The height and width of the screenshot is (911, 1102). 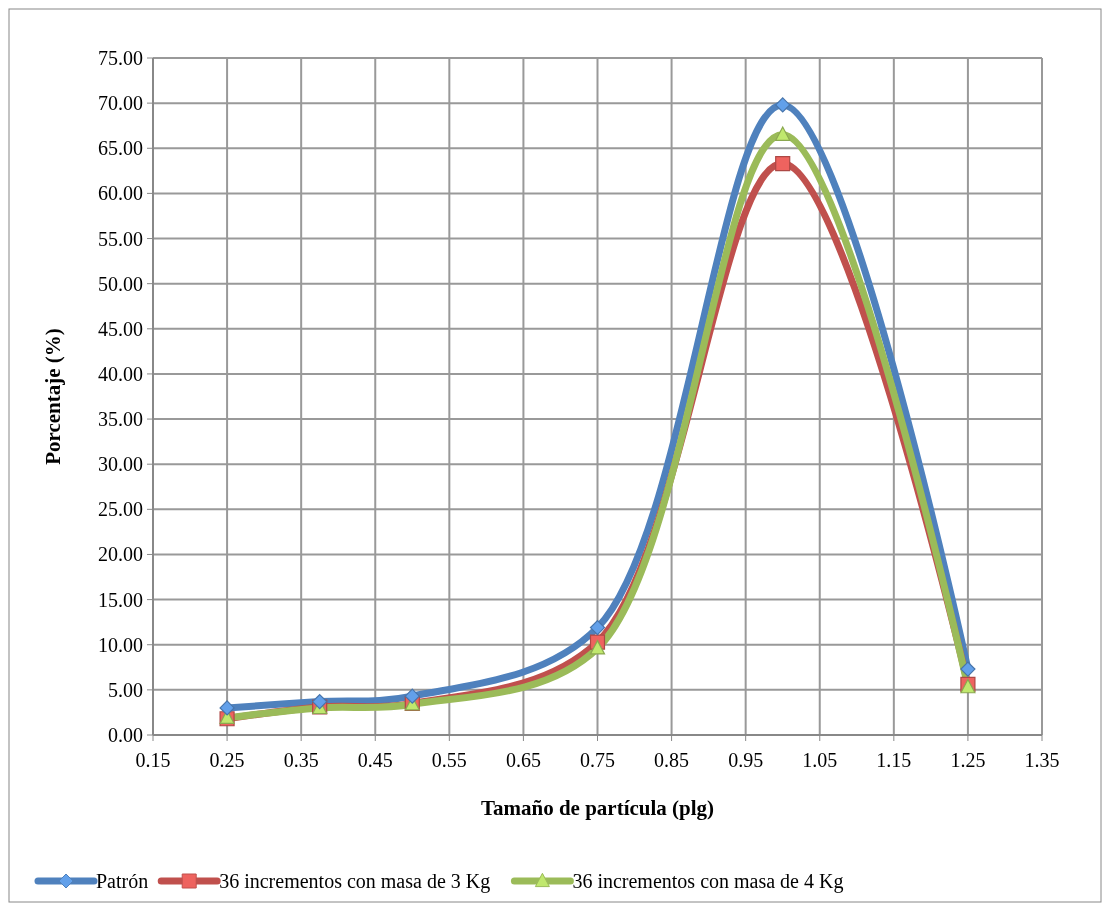 What do you see at coordinates (53, 396) in the screenshot?
I see `y-axis-title: Porcentaje (%)` at bounding box center [53, 396].